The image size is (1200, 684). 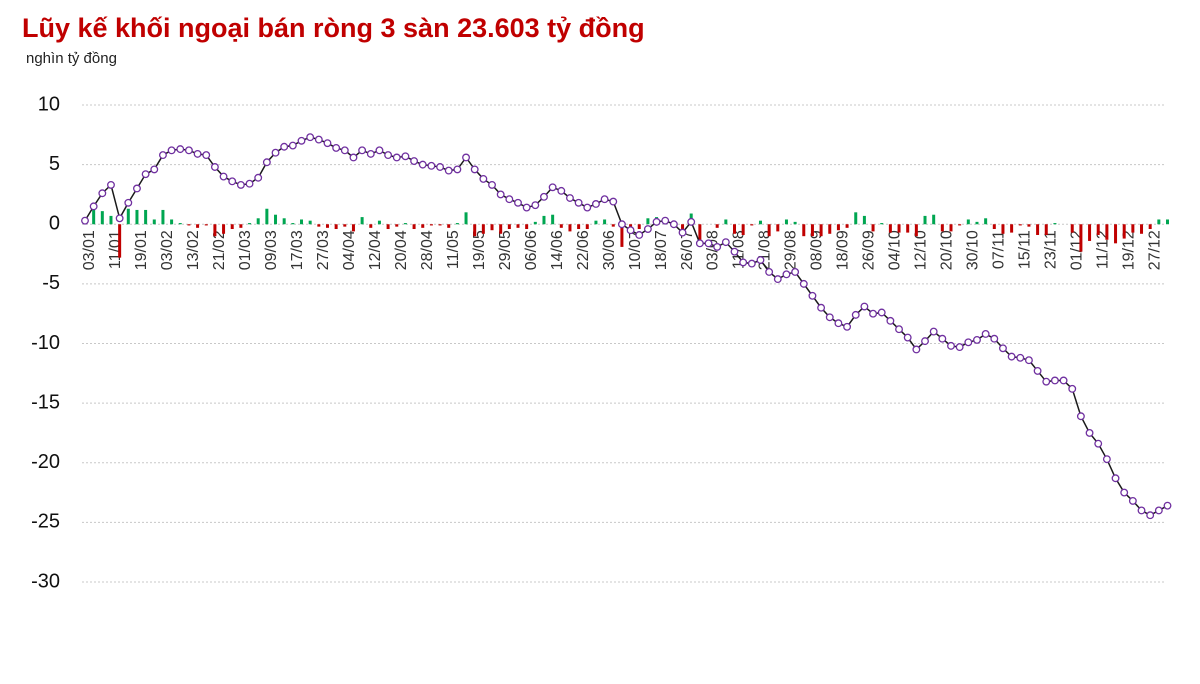 What do you see at coordinates (791, 250) in the screenshot?
I see `x-tick-label: 29/08` at bounding box center [791, 250].